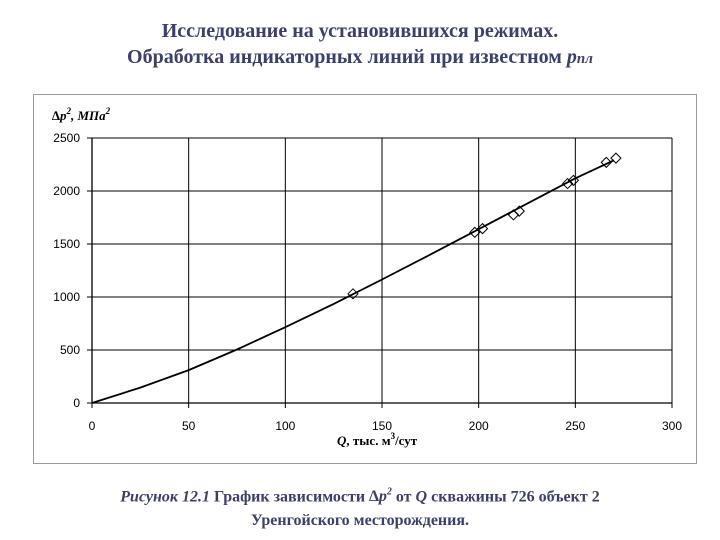 Image resolution: width=720 pixels, height=540 pixels. I want to click on caption-text-b: от, so click(403, 497).